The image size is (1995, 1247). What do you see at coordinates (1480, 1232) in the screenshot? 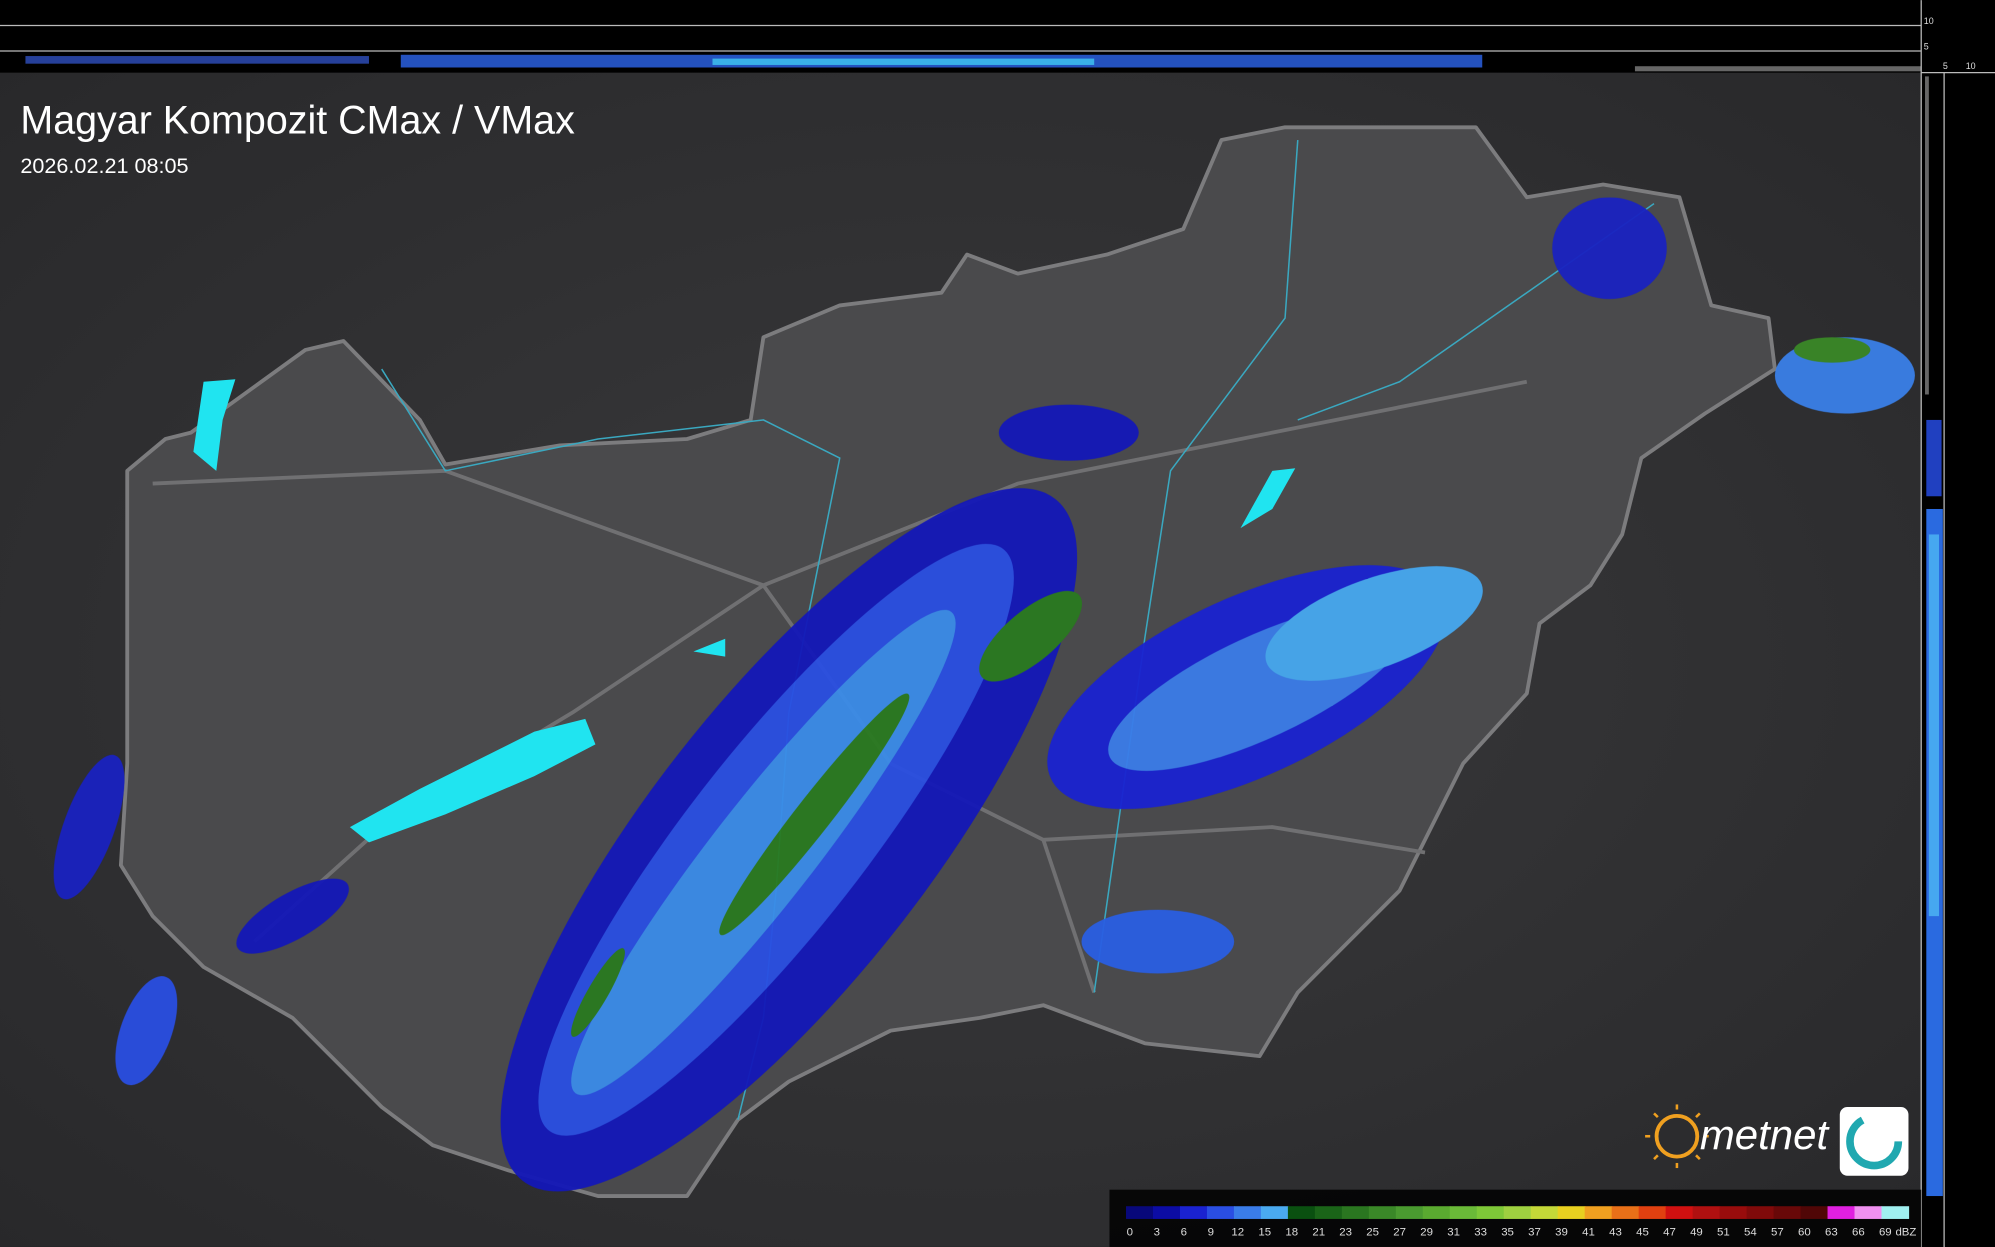
I see `legend-label: 33` at bounding box center [1480, 1232].